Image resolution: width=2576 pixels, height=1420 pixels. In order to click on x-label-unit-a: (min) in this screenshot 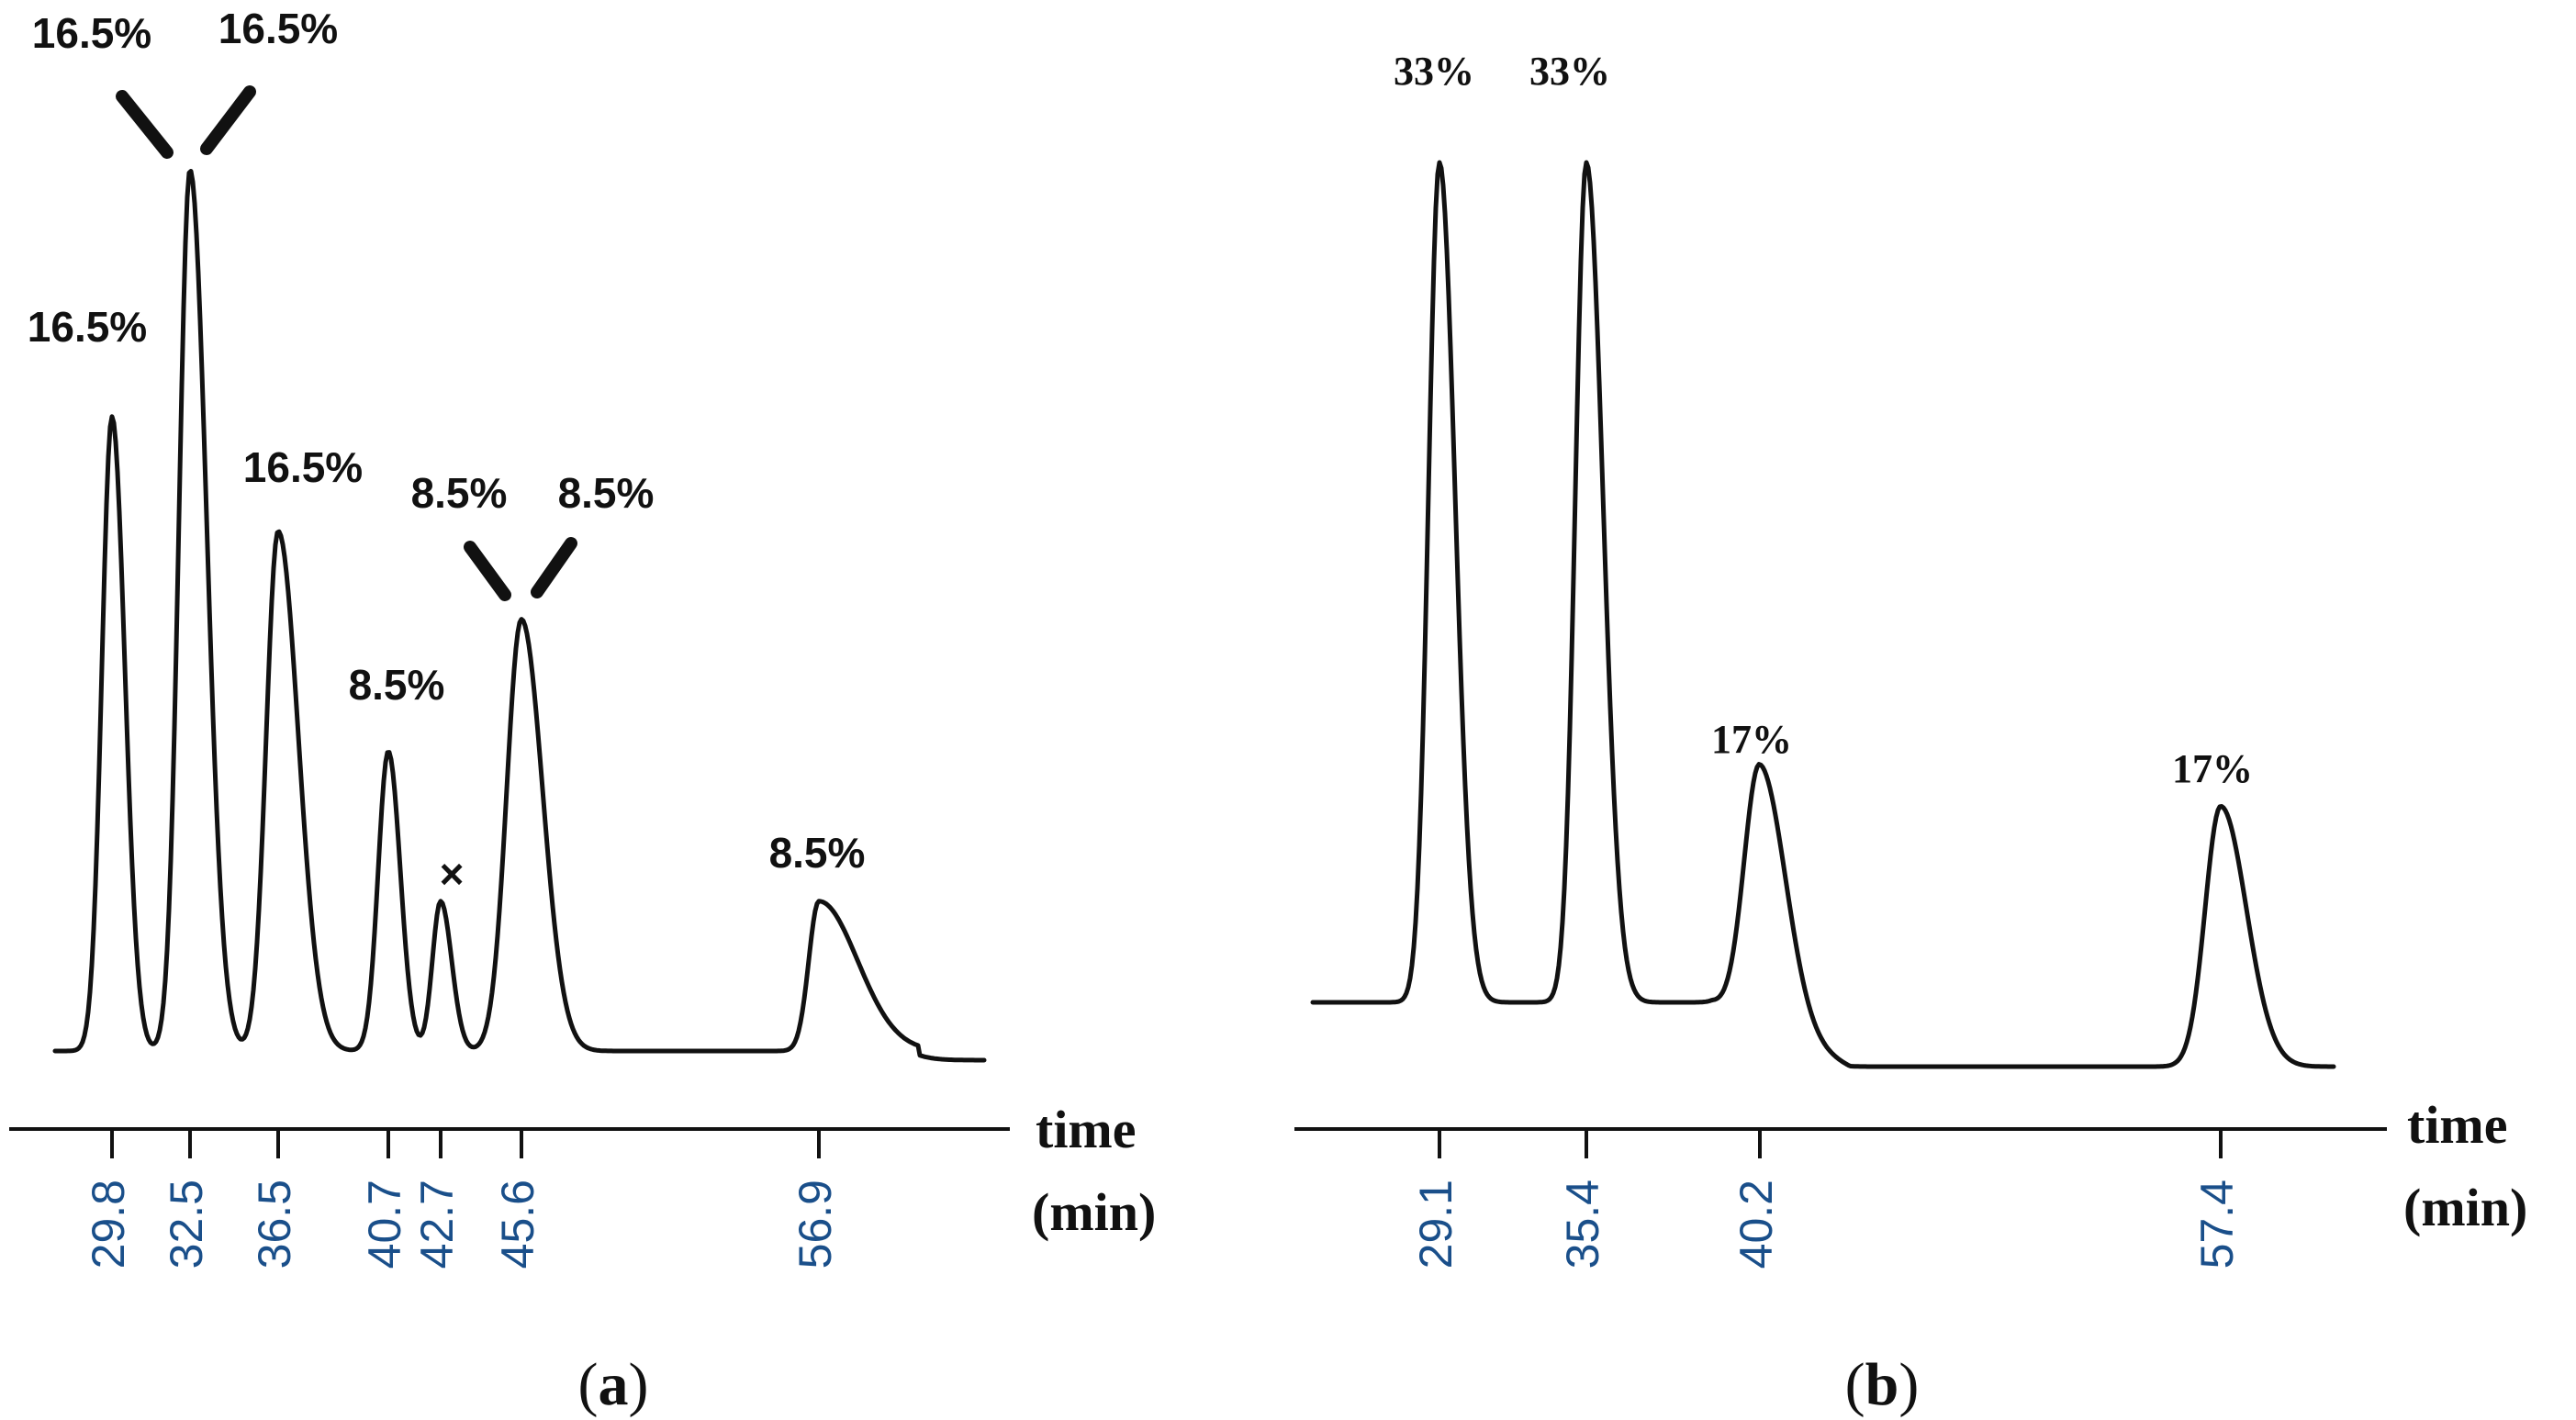, I will do `click(1094, 1212)`.